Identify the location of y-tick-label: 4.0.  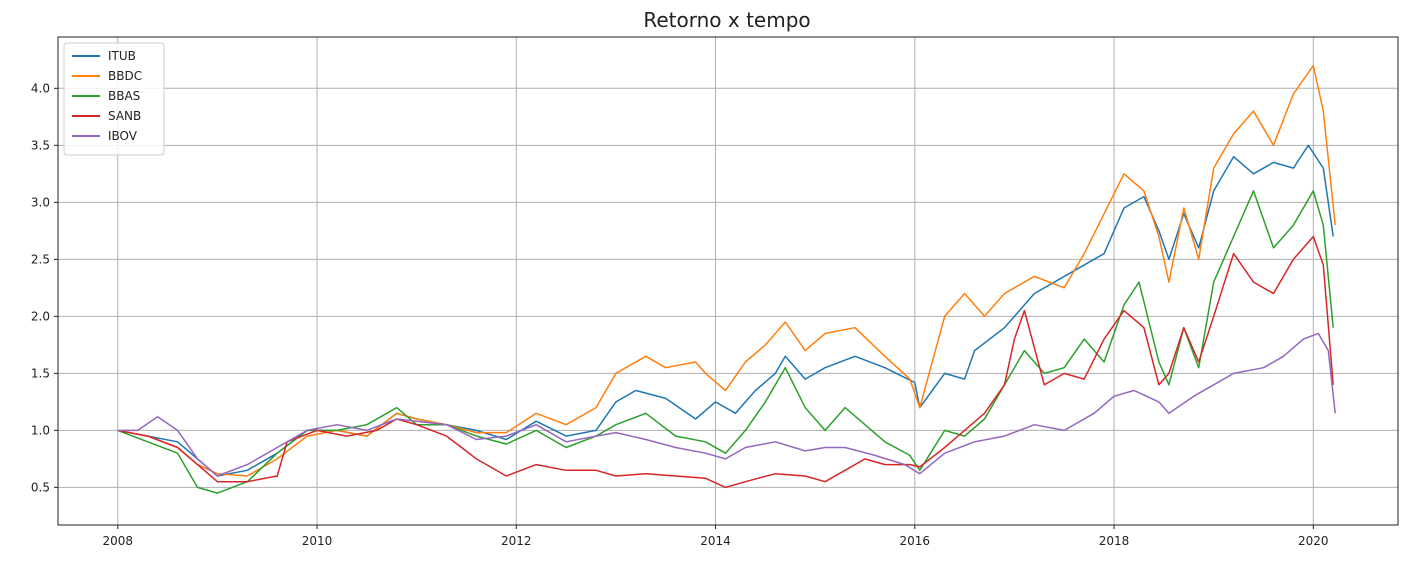
(40, 88).